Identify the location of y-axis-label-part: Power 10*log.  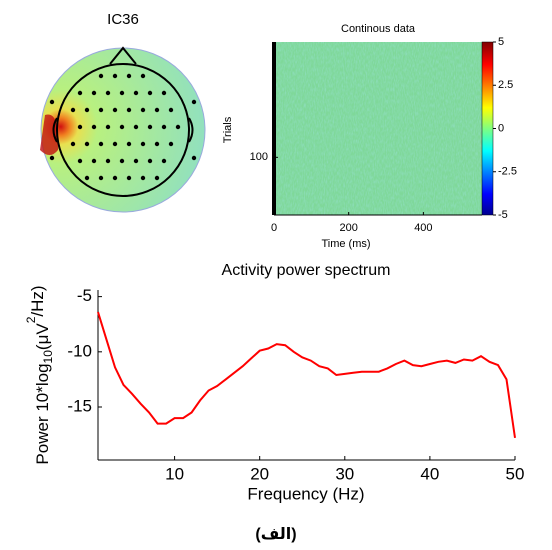
(42, 413).